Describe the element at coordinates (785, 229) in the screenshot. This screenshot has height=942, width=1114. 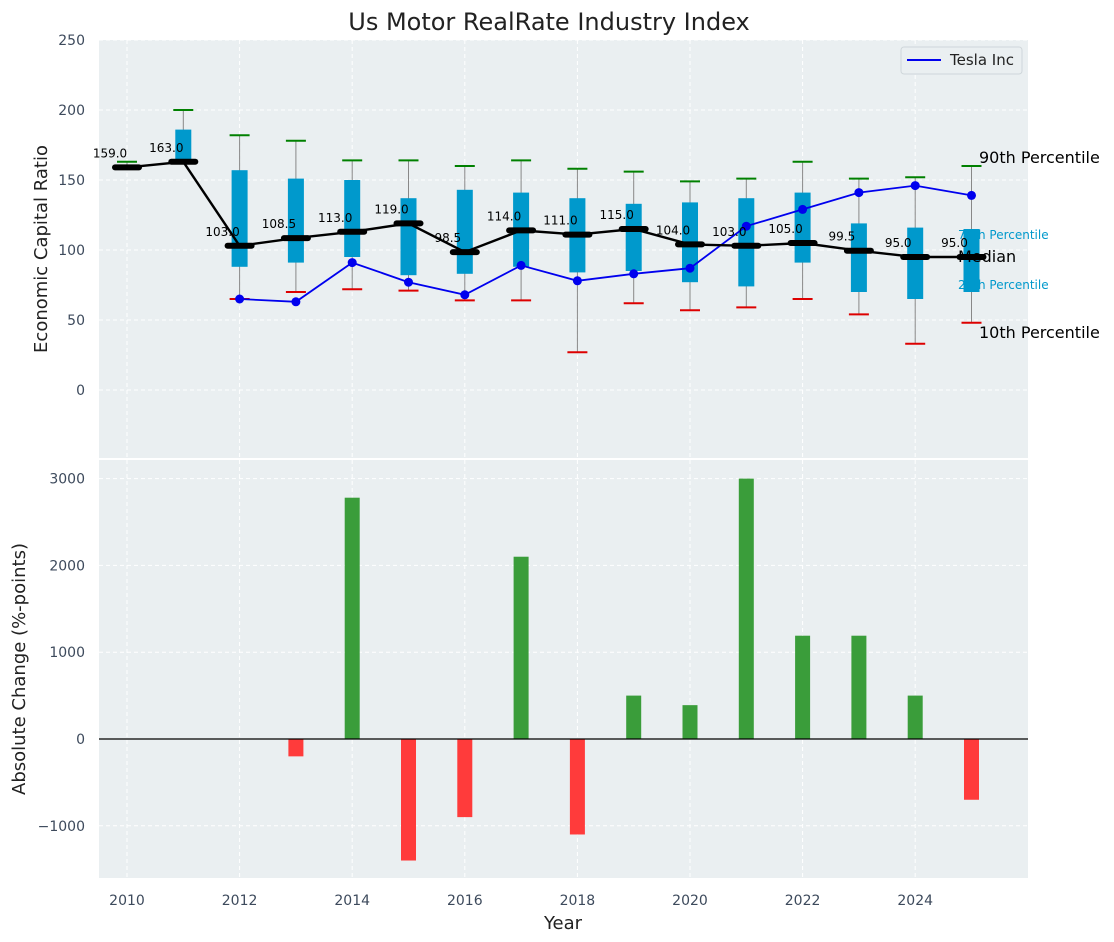
I see `median-value-label: 105.0` at that location.